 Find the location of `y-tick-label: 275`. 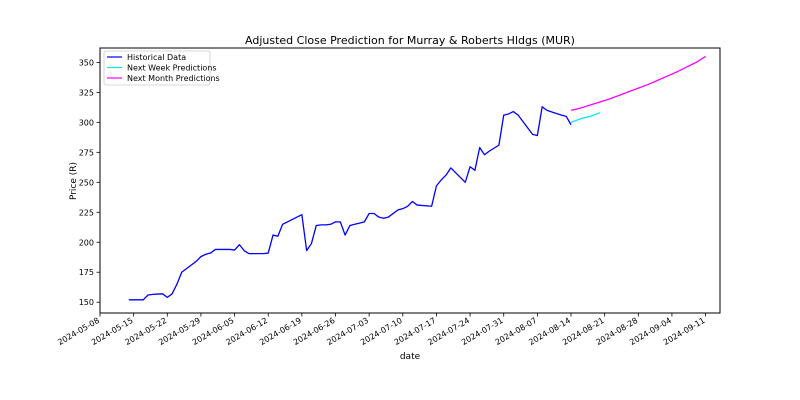

y-tick-label: 275 is located at coordinates (86, 152).